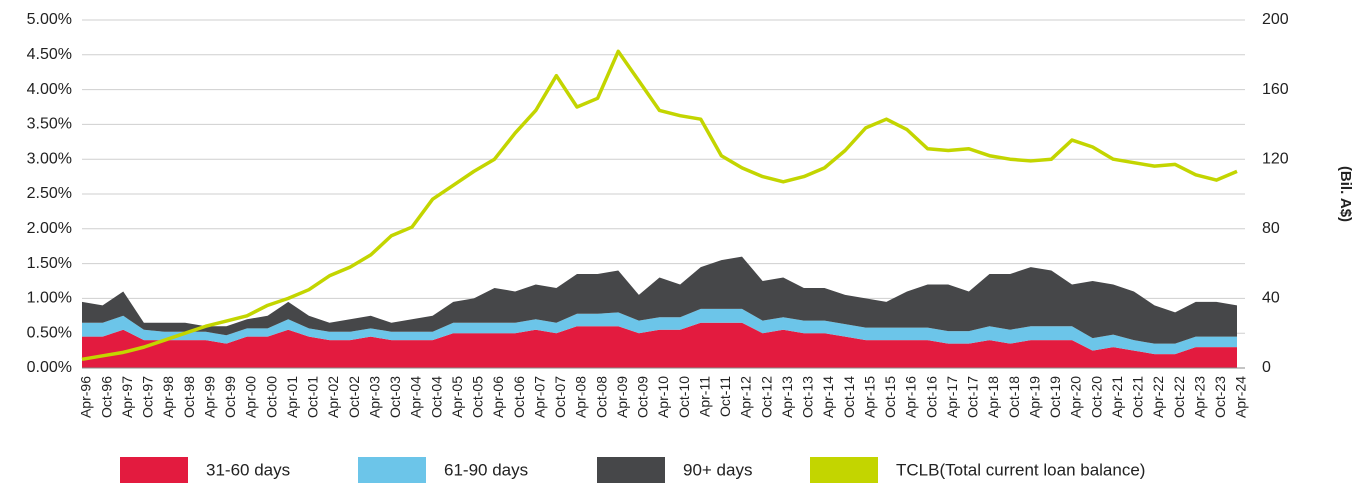  I want to click on y2-axis-label: (Bil. A$), so click(1345, 194).